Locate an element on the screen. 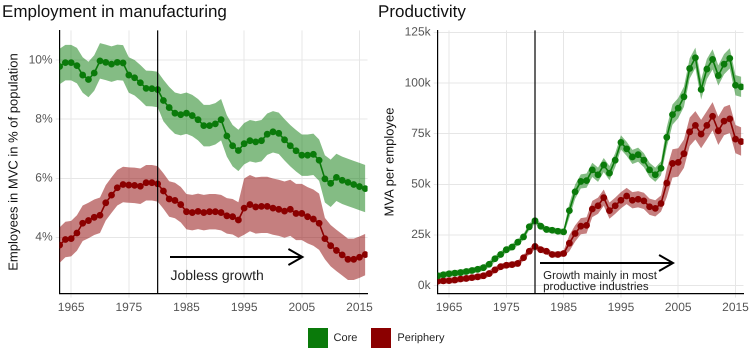 This screenshot has height=354, width=752. y-tick-label: 0k is located at coordinates (425, 285).